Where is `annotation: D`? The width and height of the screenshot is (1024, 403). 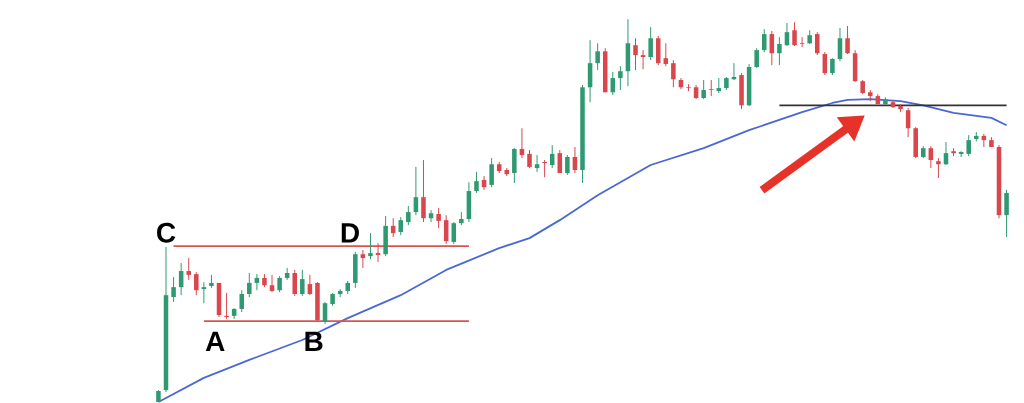
annotation: D is located at coordinates (350, 233).